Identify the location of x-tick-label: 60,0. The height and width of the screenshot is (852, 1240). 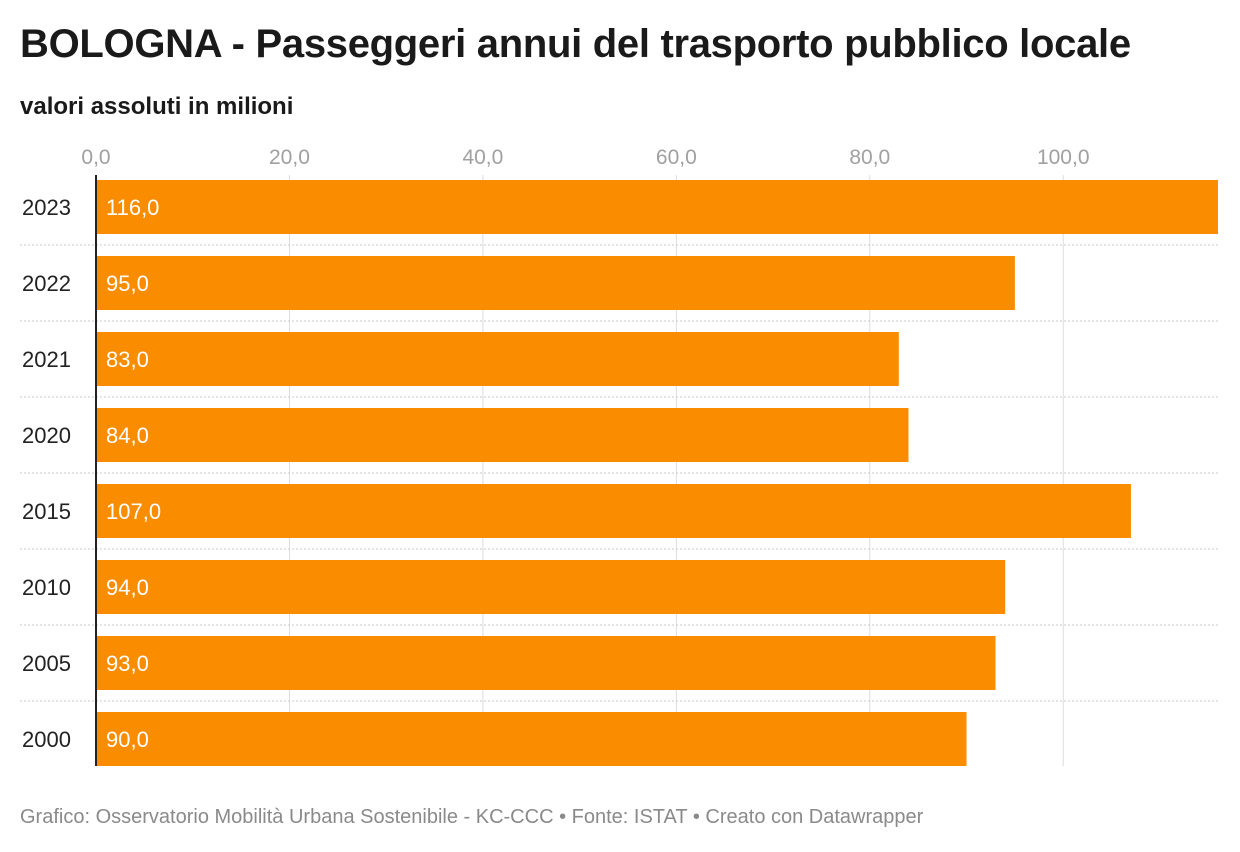
(676, 157).